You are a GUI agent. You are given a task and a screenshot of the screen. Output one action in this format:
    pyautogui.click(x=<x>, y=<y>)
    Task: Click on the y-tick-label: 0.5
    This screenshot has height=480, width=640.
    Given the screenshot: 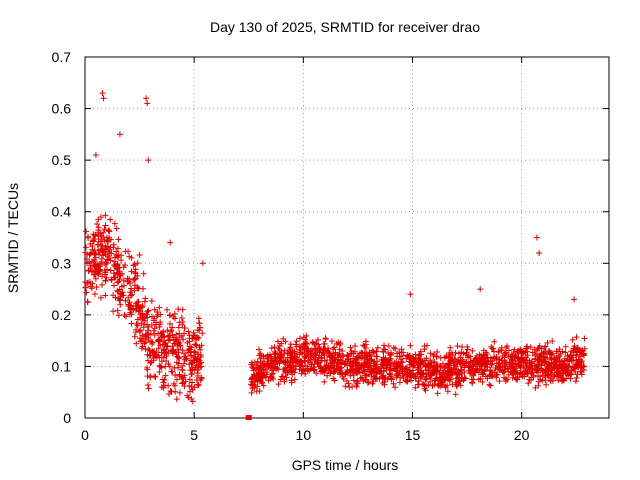 What is the action you would take?
    pyautogui.click(x=62, y=160)
    